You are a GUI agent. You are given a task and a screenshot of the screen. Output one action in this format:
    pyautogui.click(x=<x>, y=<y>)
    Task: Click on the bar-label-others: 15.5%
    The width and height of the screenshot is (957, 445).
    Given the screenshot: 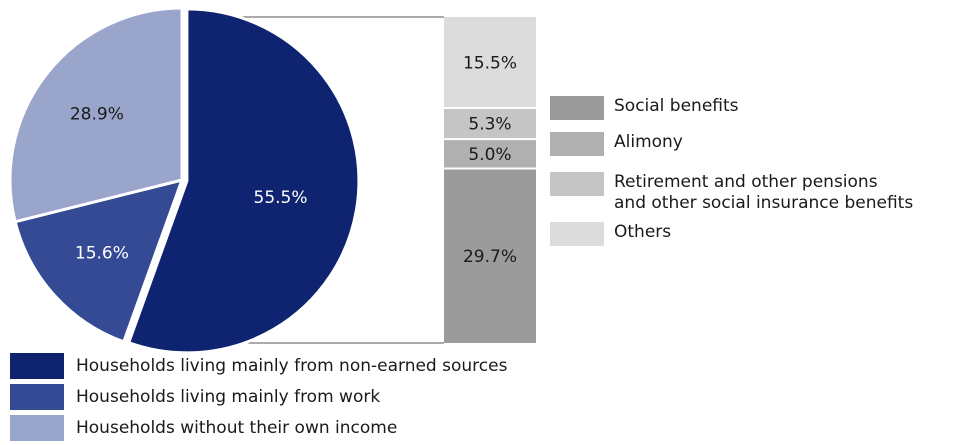 What is the action you would take?
    pyautogui.click(x=490, y=64)
    